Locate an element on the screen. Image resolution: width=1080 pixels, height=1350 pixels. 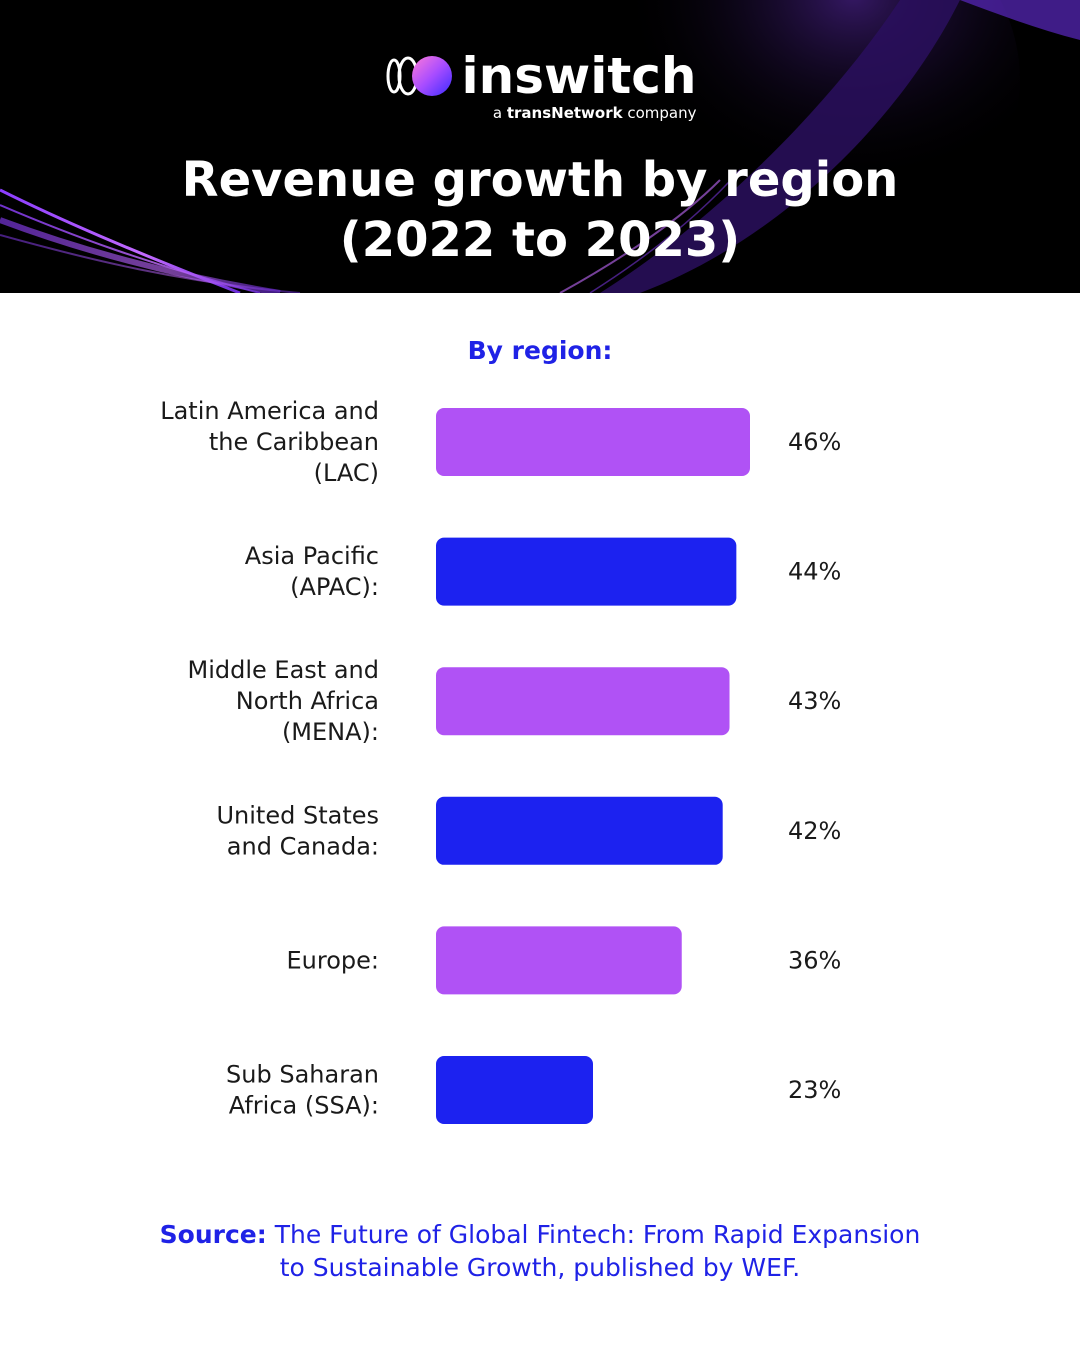
category-label: (LAC) is located at coordinates (346, 473).